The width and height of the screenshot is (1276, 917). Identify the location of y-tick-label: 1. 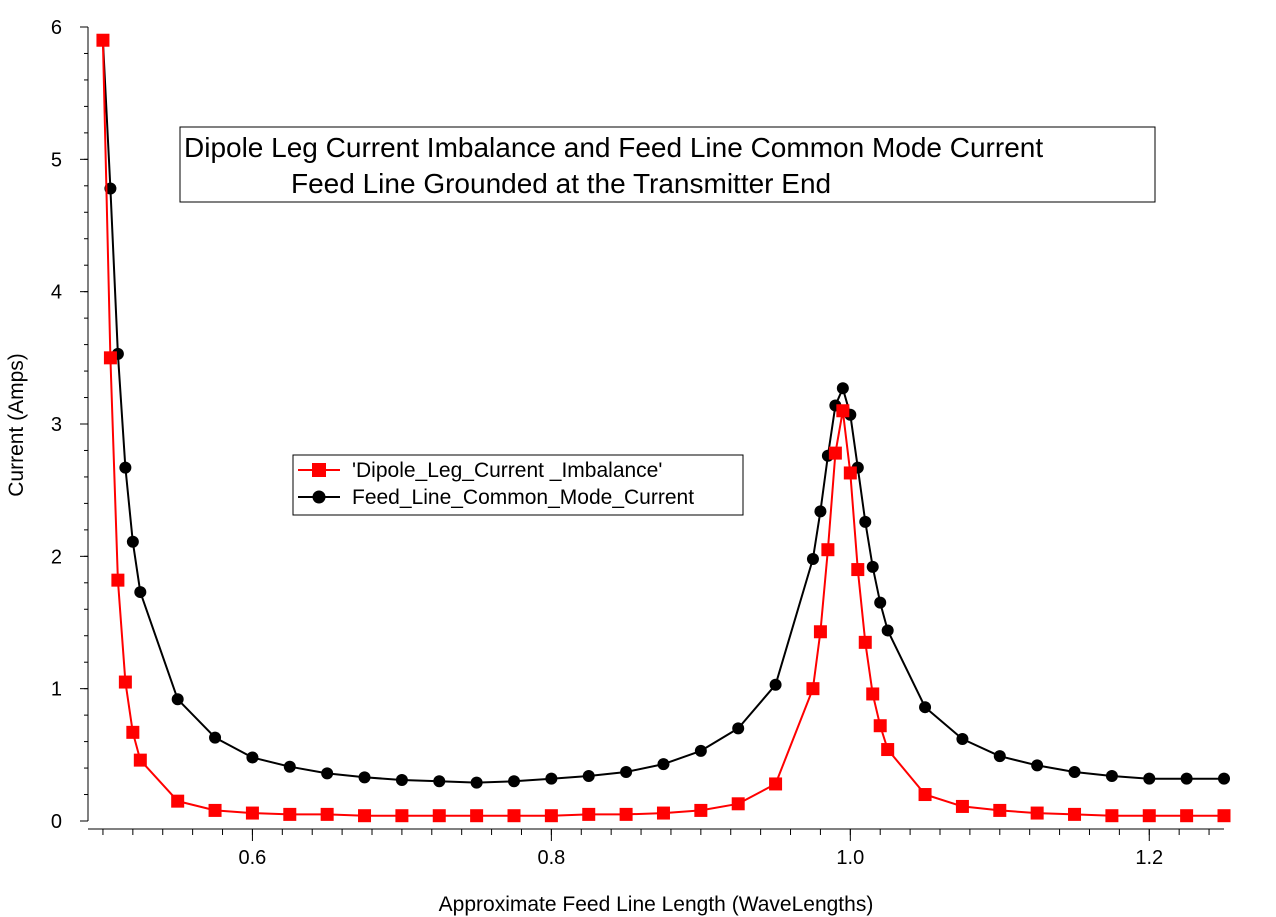
(56, 690).